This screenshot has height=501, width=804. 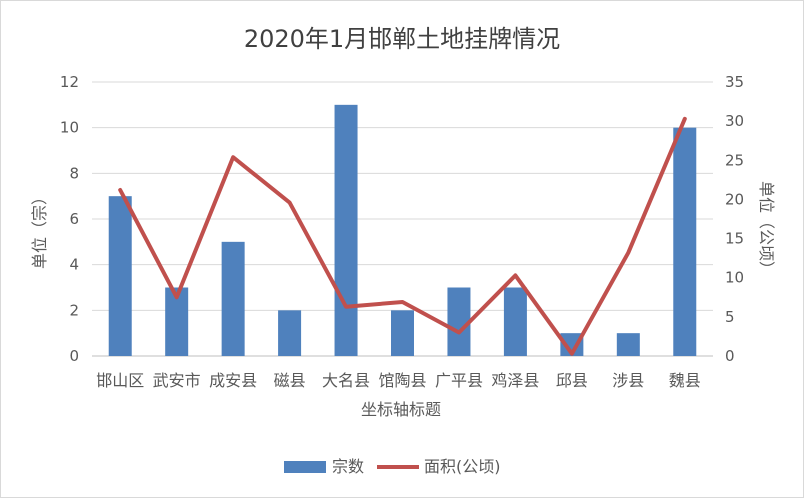 What do you see at coordinates (305, 467) in the screenshot?
I see `legend-swatch-bar` at bounding box center [305, 467].